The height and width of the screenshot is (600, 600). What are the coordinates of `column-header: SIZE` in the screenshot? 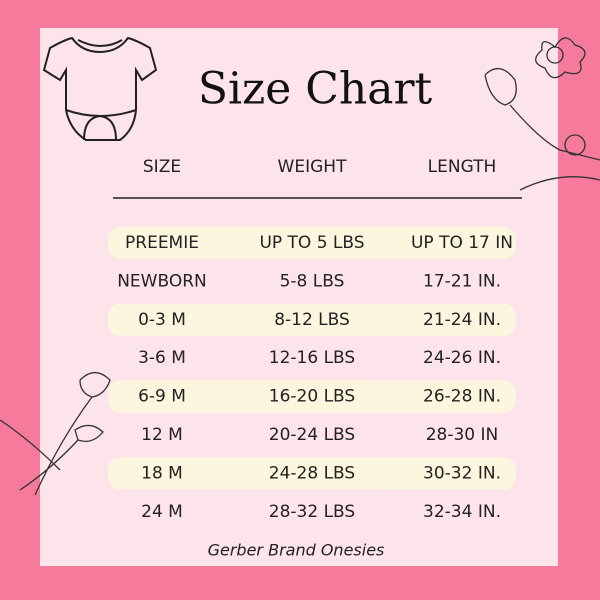 It's located at (162, 167).